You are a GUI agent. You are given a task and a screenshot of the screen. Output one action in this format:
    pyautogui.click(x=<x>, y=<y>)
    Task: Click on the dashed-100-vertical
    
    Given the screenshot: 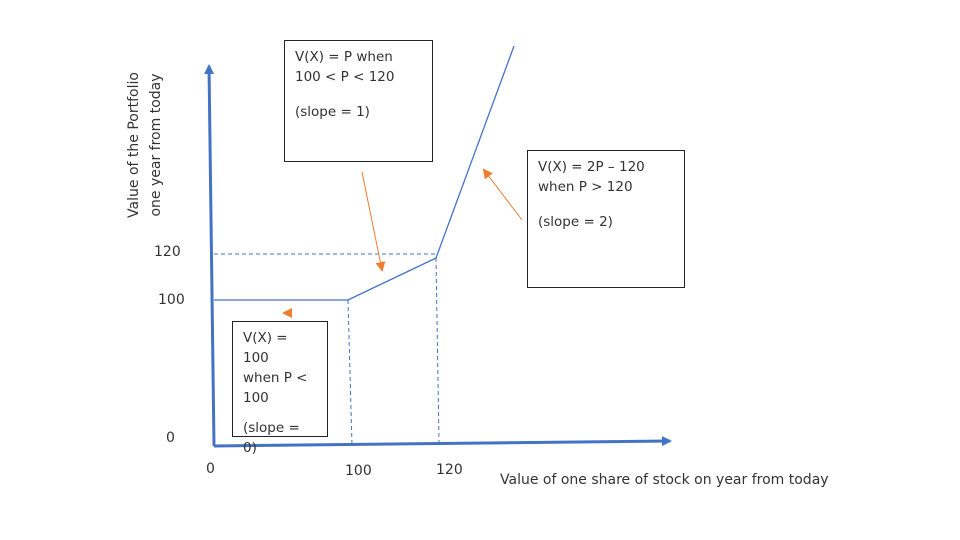 What is the action you would take?
    pyautogui.click(x=350, y=372)
    